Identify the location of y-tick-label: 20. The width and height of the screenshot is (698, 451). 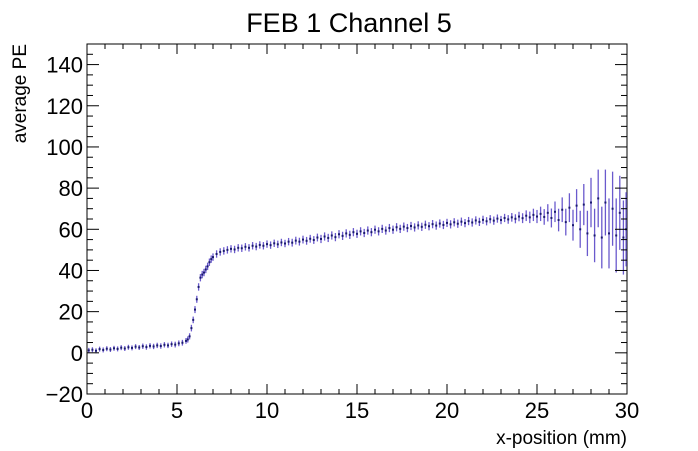
(71, 312).